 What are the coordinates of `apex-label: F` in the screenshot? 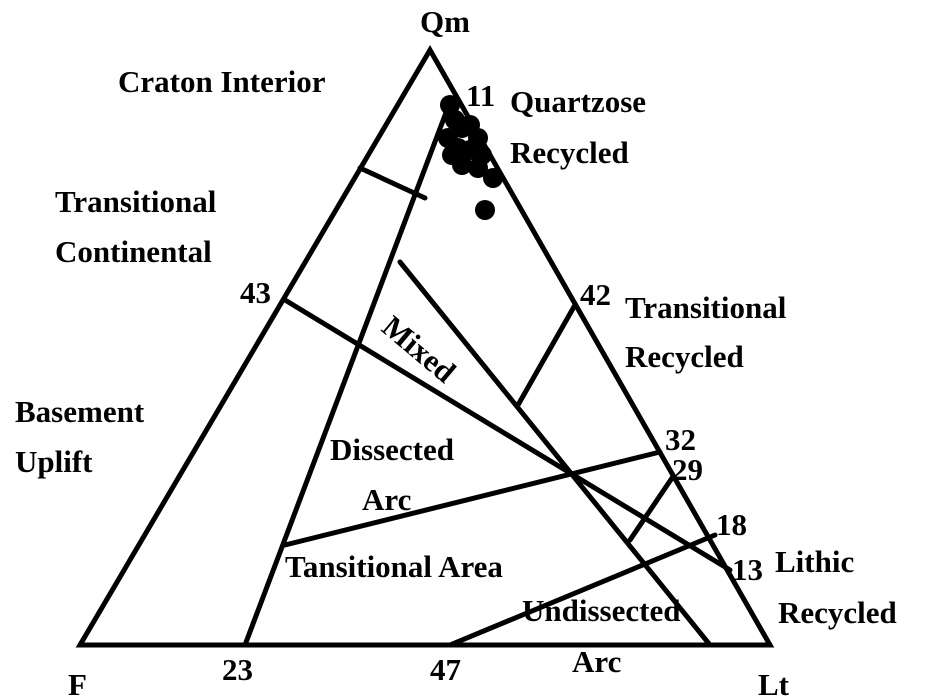 It's located at (77, 683).